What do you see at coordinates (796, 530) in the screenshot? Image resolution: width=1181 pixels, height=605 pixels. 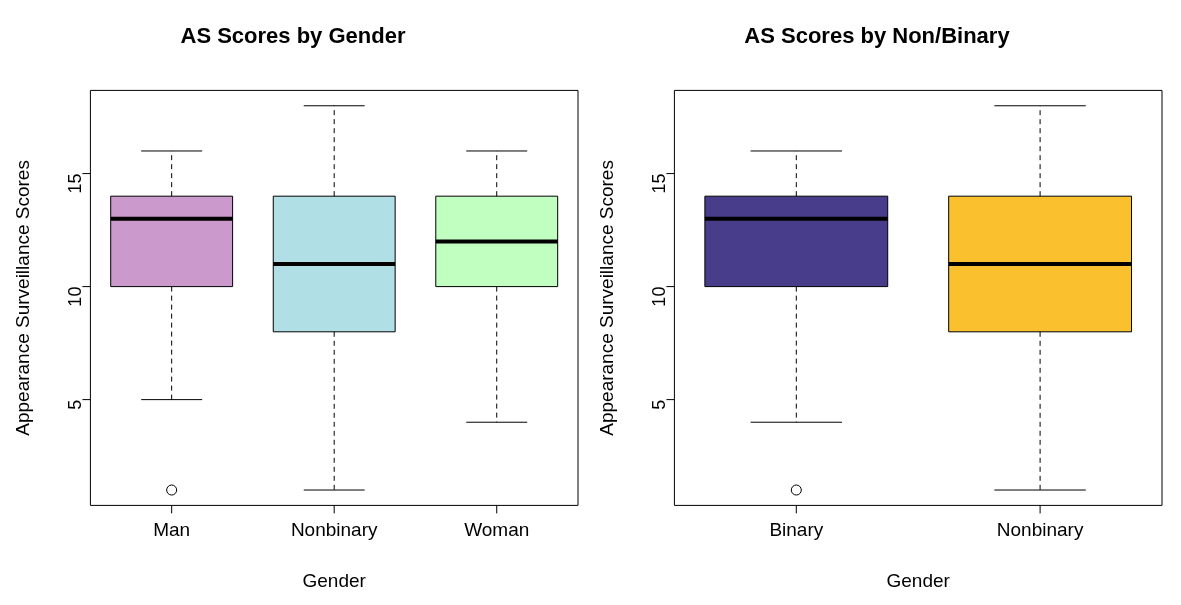 I see `x-tick-label: Binary` at bounding box center [796, 530].